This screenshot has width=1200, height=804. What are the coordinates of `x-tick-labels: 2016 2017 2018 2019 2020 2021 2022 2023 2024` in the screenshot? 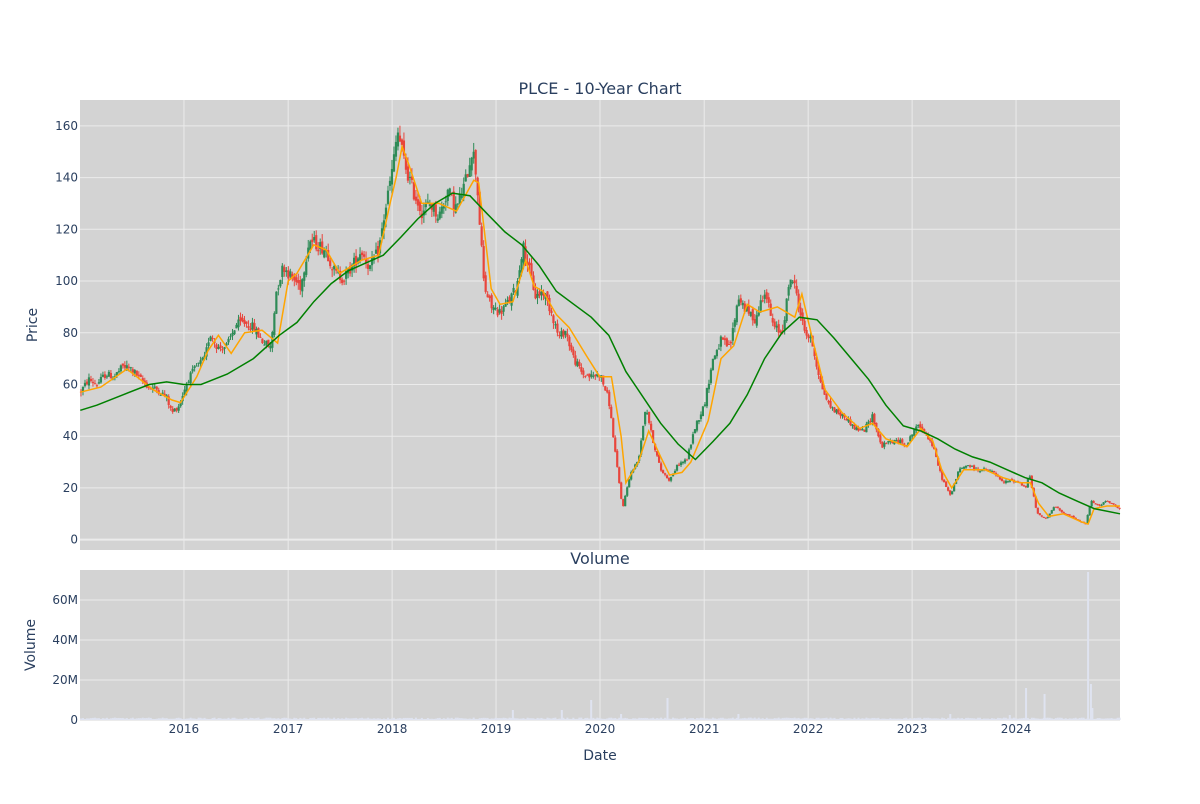 It's located at (600, 729).